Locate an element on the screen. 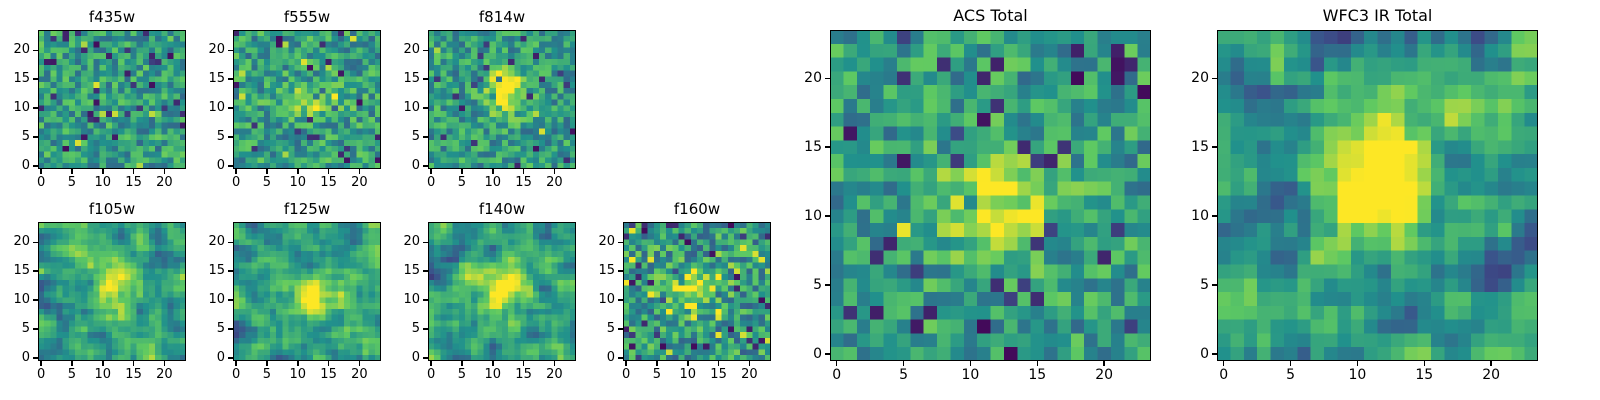 The width and height of the screenshot is (1600, 400). heatmap-panel-f814w: f814w 0 5 10 15 20 0 5 10 15 20 is located at coordinates (489, 98).